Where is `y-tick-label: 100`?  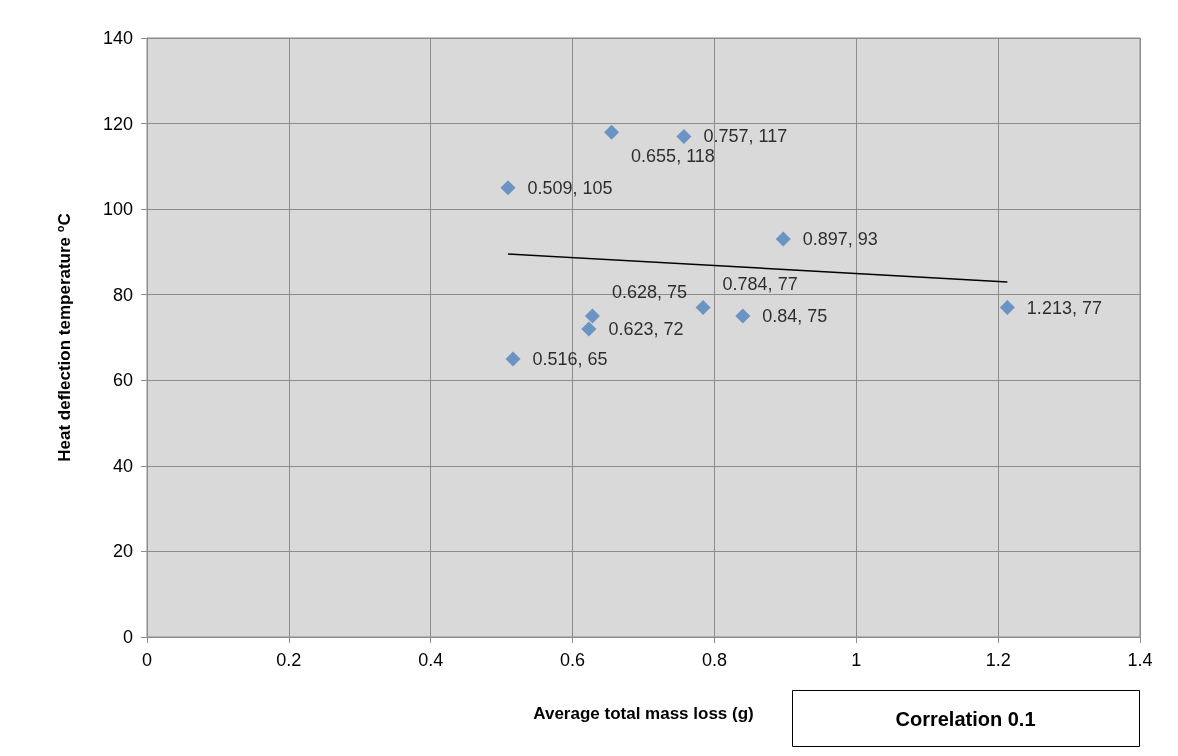 y-tick-label: 100 is located at coordinates (117, 209).